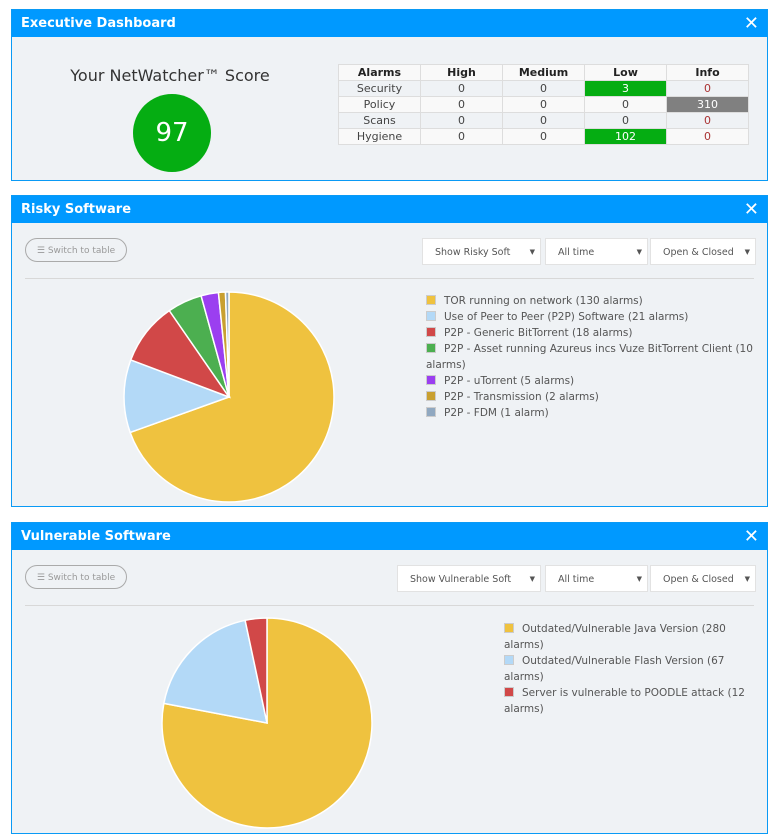  What do you see at coordinates (596, 413) in the screenshot?
I see `legend-item: P2P - FDM (1 alarm)` at bounding box center [596, 413].